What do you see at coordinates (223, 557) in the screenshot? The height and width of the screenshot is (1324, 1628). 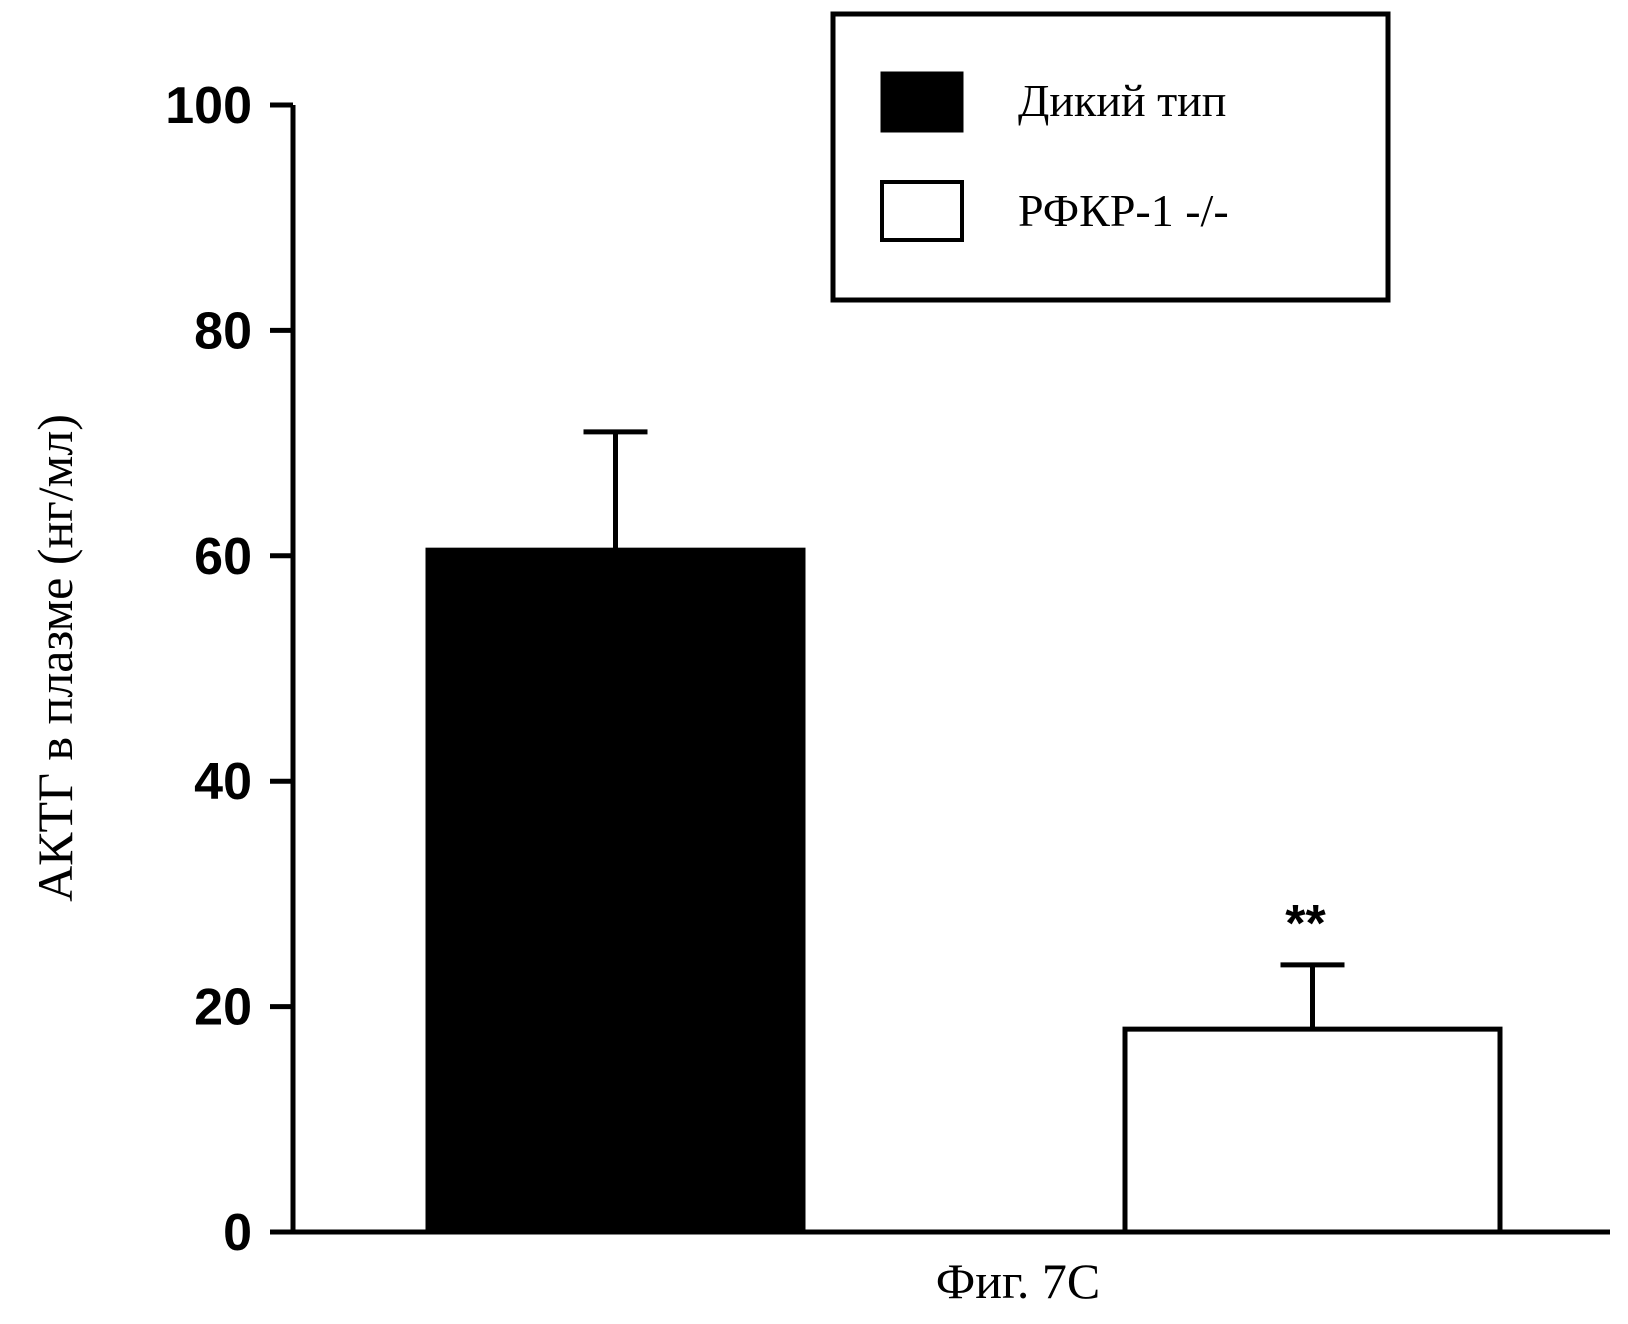 I see `y-tick-label-60: 60` at bounding box center [223, 557].